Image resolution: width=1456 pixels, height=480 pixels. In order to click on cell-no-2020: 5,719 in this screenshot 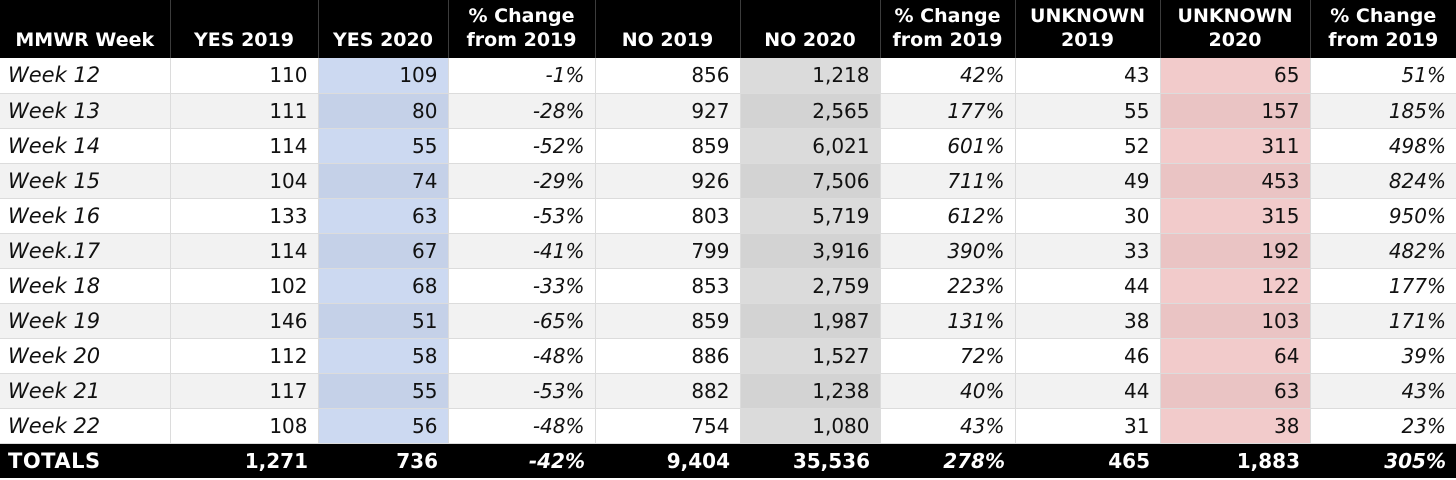, I will do `click(810, 216)`.